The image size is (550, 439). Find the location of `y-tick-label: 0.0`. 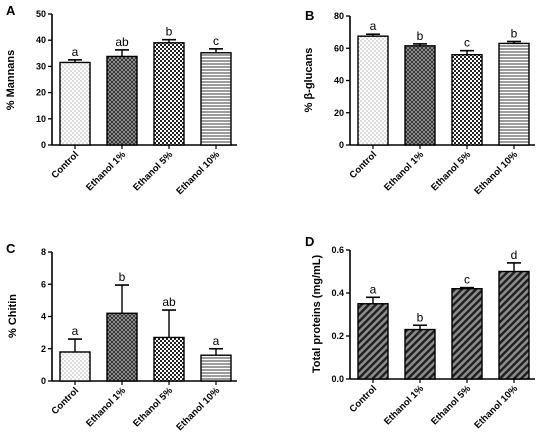

y-tick-label: 0.0 is located at coordinates (337, 379).